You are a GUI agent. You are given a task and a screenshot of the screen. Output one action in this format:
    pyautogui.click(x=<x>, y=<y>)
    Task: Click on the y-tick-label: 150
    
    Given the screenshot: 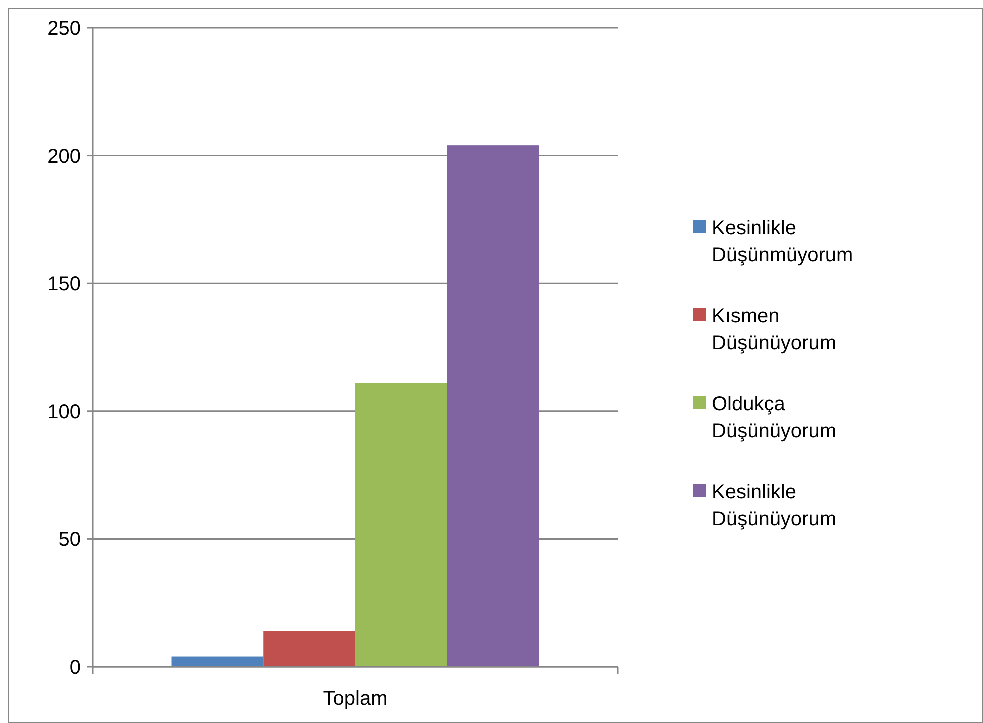 What is the action you would take?
    pyautogui.click(x=64, y=285)
    